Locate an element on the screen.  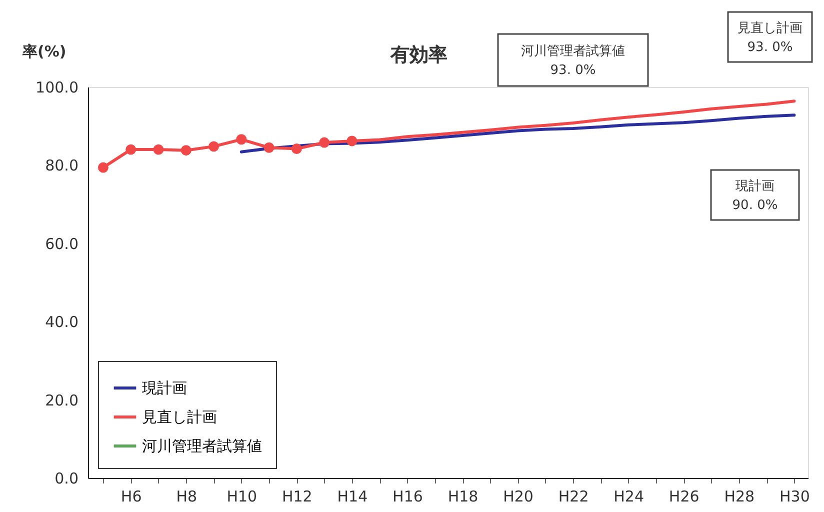
x-tick-label: H8 is located at coordinates (187, 497).